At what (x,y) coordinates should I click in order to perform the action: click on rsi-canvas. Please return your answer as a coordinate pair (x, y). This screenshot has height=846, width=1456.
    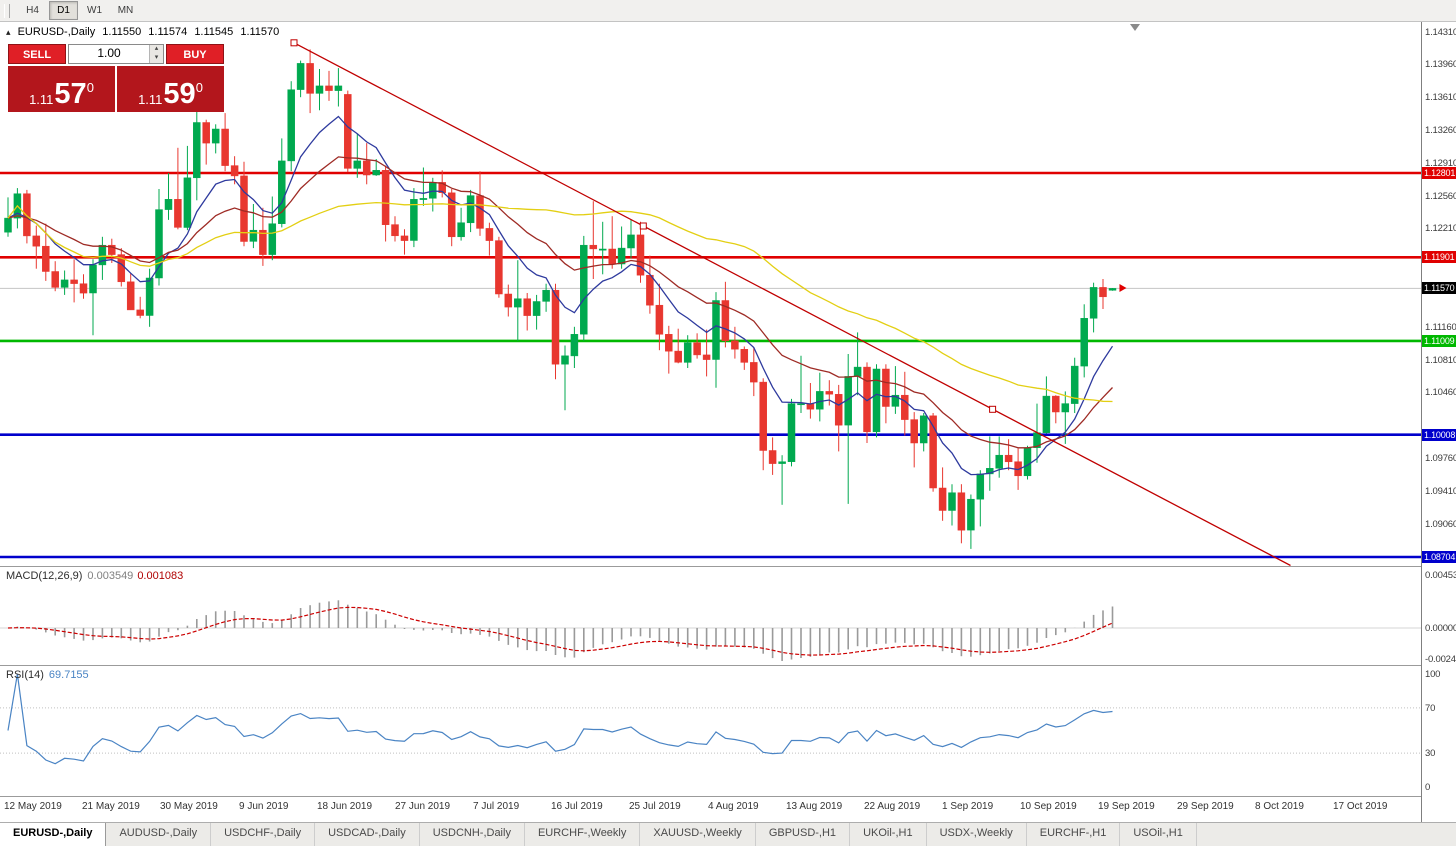
    Looking at the image, I should click on (710, 731).